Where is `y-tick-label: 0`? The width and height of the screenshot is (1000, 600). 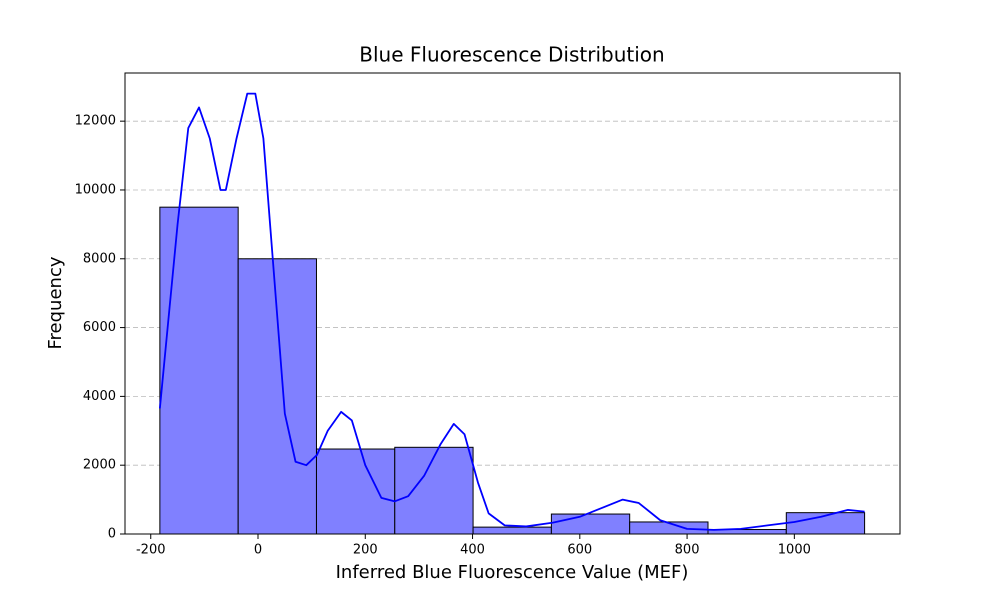
y-tick-label: 0 is located at coordinates (112, 534).